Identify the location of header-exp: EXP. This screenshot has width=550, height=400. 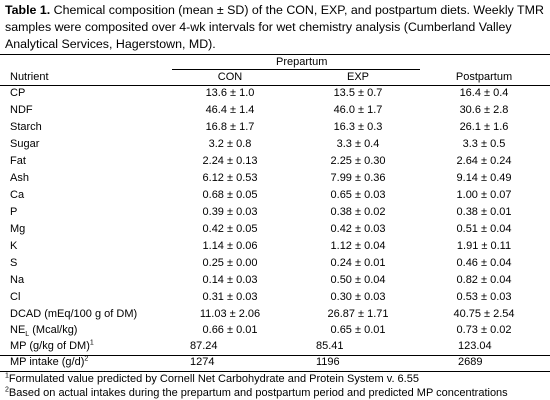
(357, 77).